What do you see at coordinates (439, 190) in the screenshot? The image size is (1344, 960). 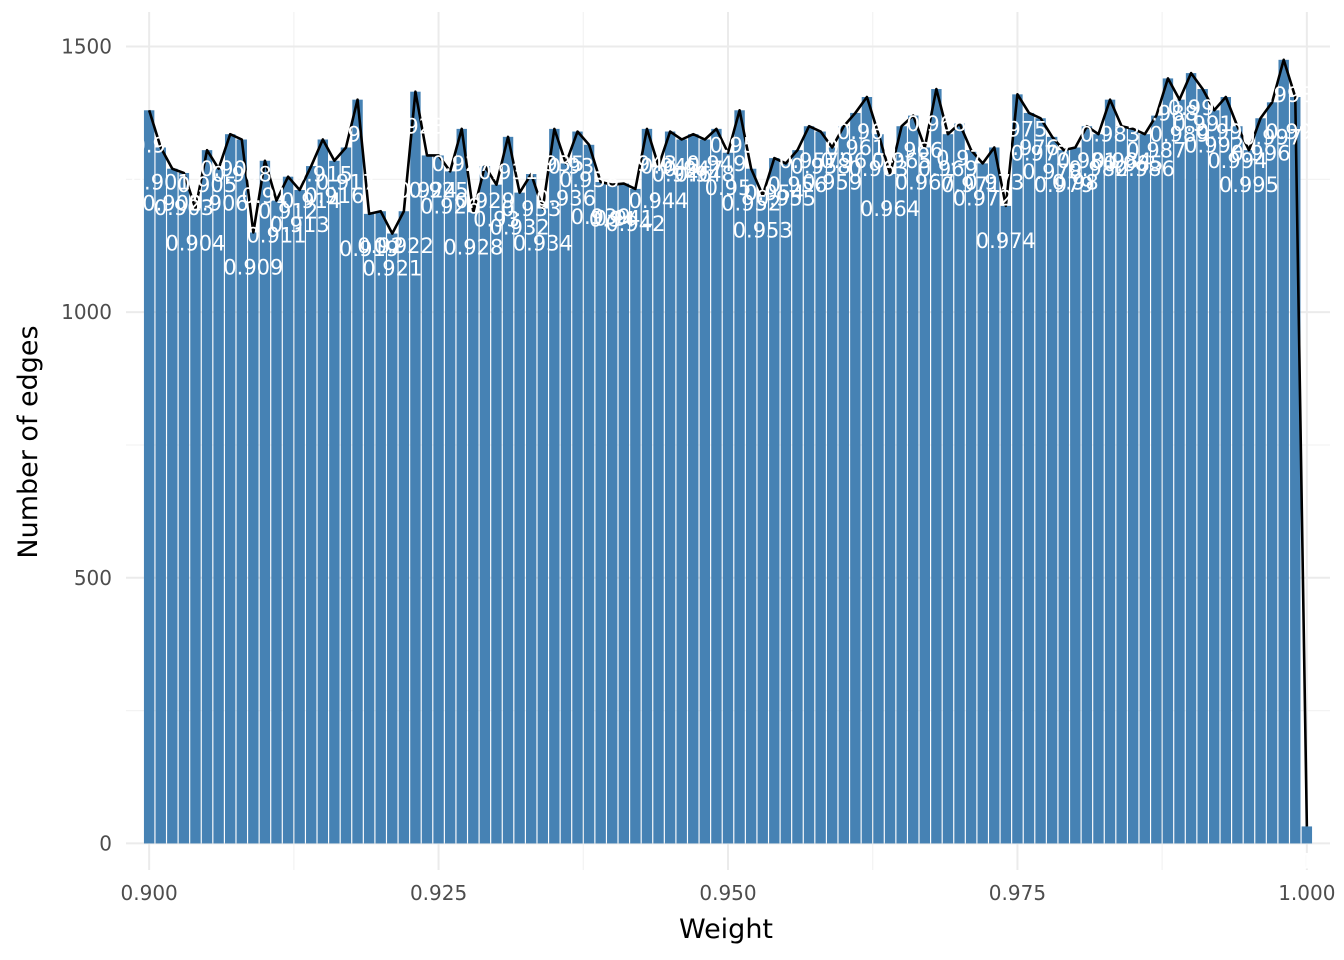 I see `bar-label: 0.925` at bounding box center [439, 190].